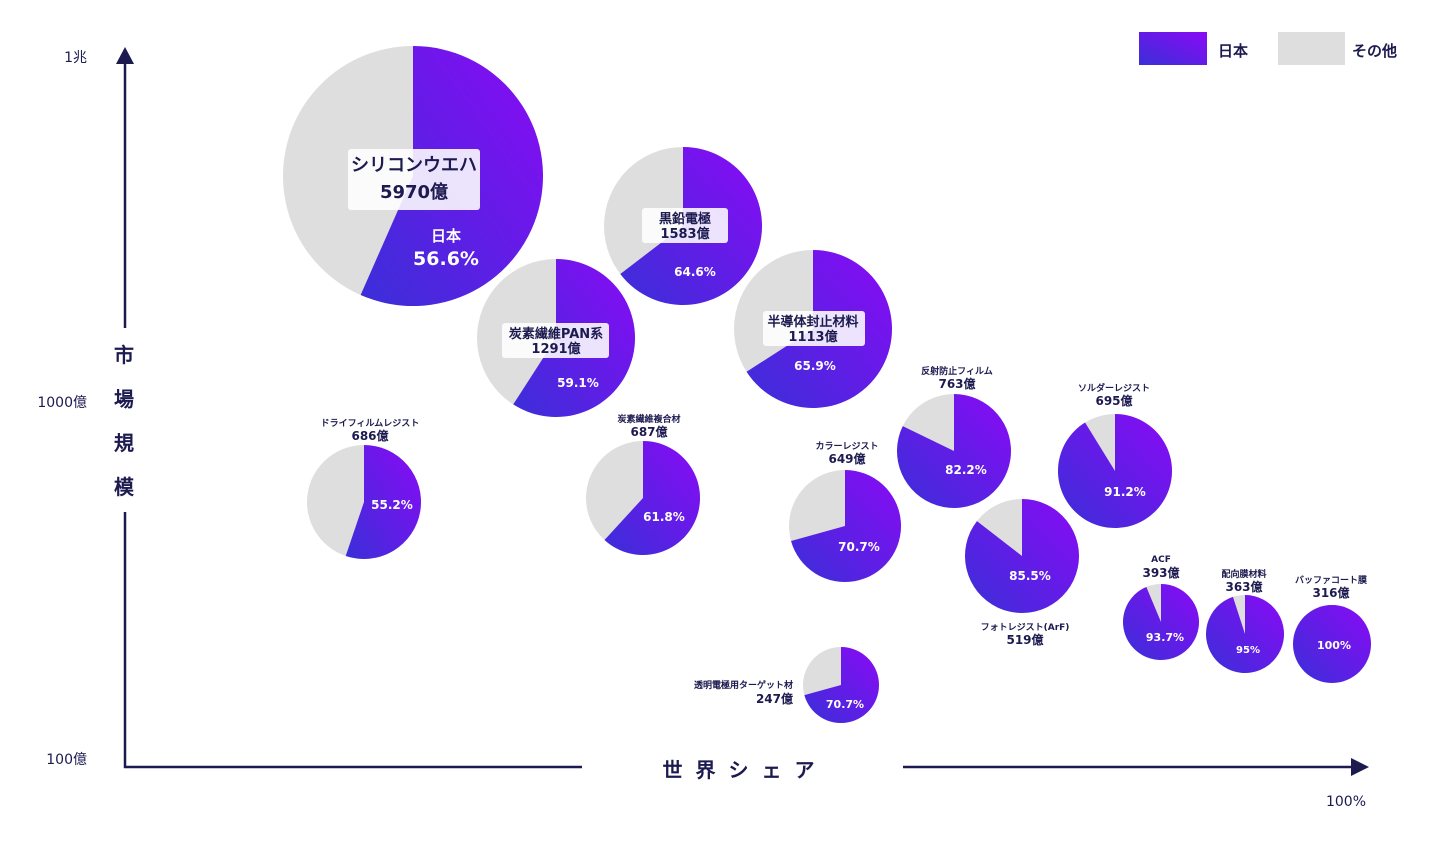 The image size is (1437, 841). Describe the element at coordinates (1243, 586) in the screenshot. I see `item-value-label: 363億` at that location.